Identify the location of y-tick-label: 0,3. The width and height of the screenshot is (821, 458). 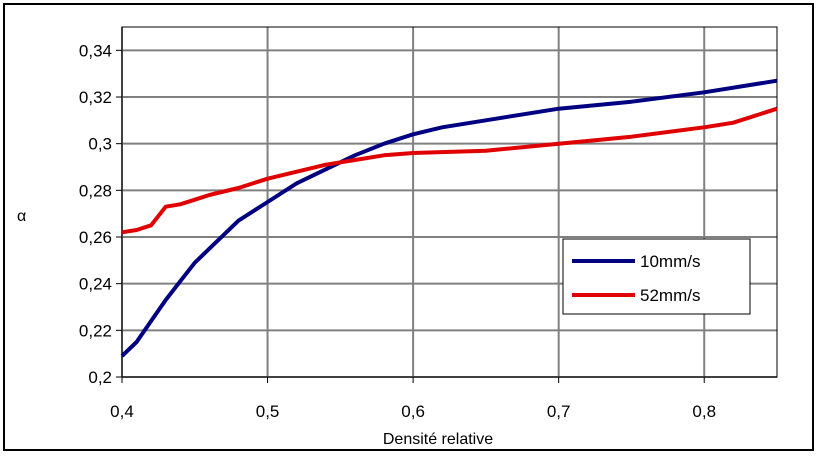
(100, 144).